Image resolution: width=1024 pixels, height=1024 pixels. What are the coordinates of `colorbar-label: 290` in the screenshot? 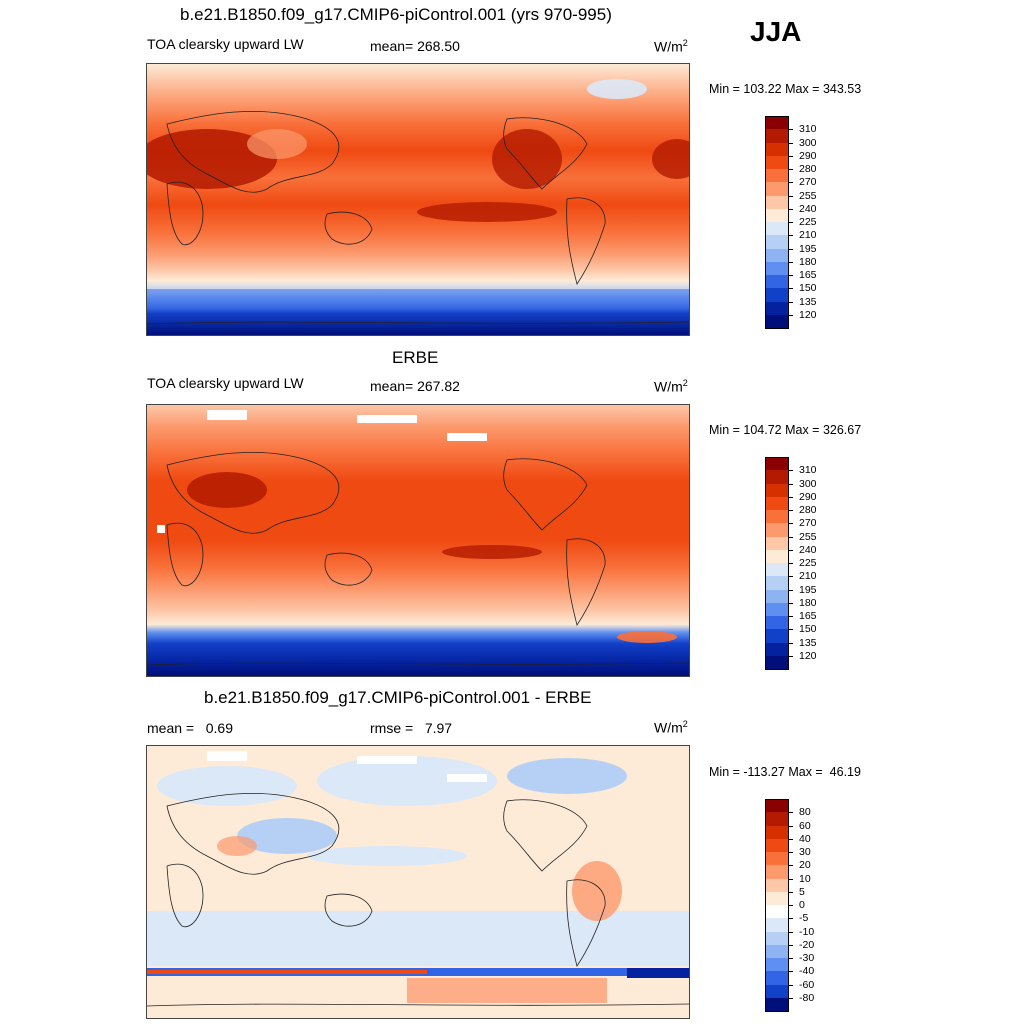 It's located at (808, 155).